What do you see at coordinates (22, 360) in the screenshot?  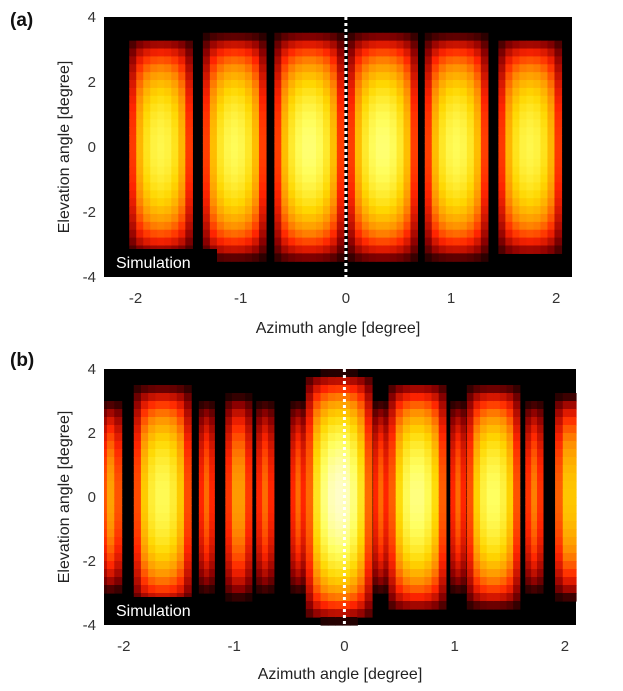 I see `panel-b-letter: (b)` at bounding box center [22, 360].